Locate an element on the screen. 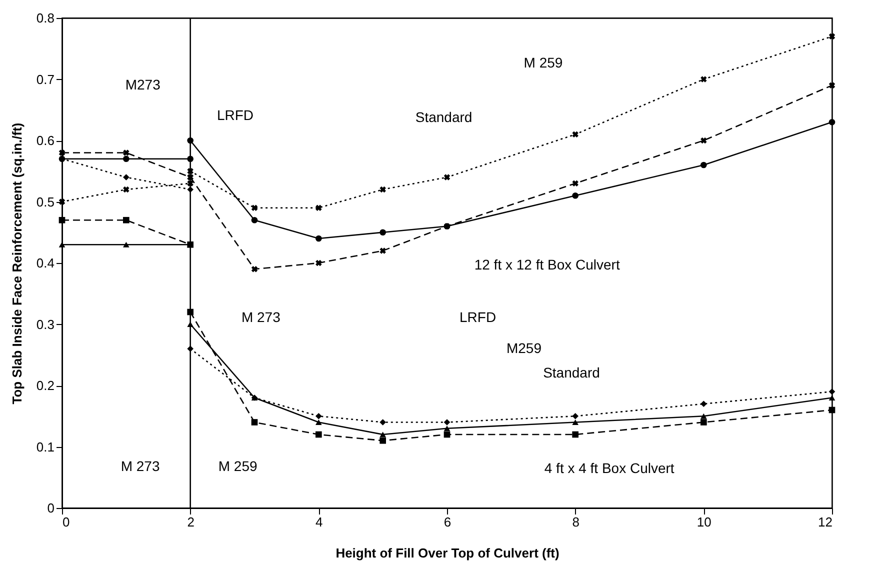  y-tick-label: 0.5 is located at coordinates (45, 202).